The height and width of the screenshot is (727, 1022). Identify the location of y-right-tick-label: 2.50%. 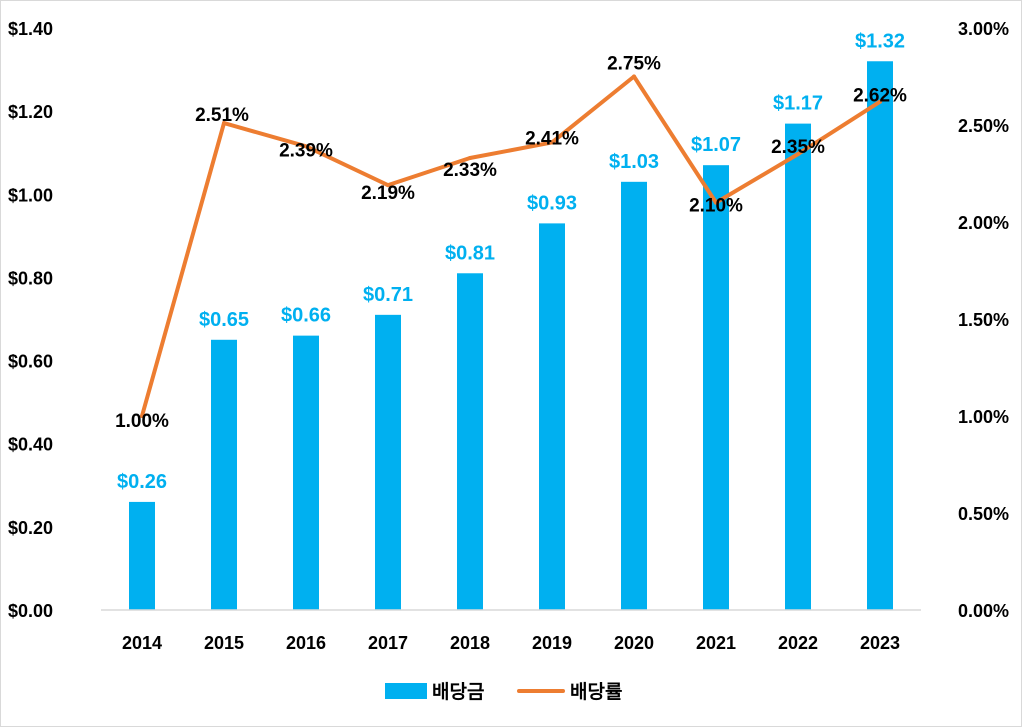
(983, 126).